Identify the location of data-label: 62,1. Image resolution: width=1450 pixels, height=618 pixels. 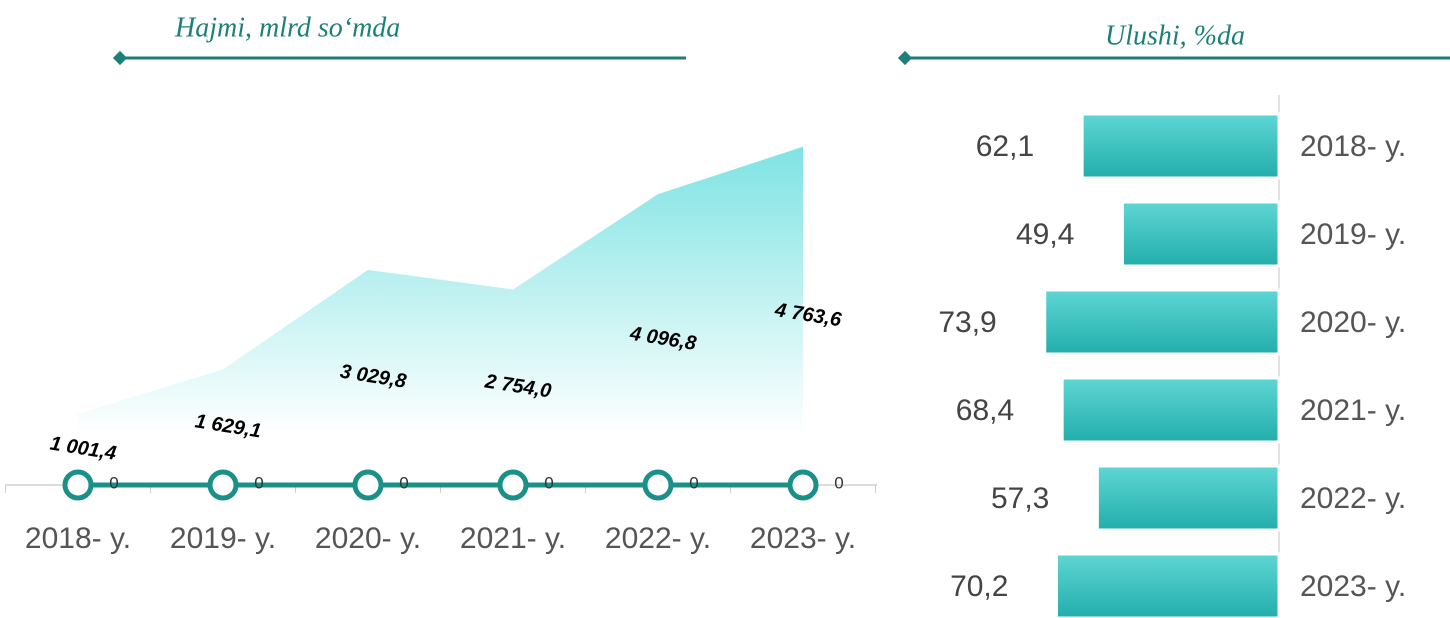
(1005, 146).